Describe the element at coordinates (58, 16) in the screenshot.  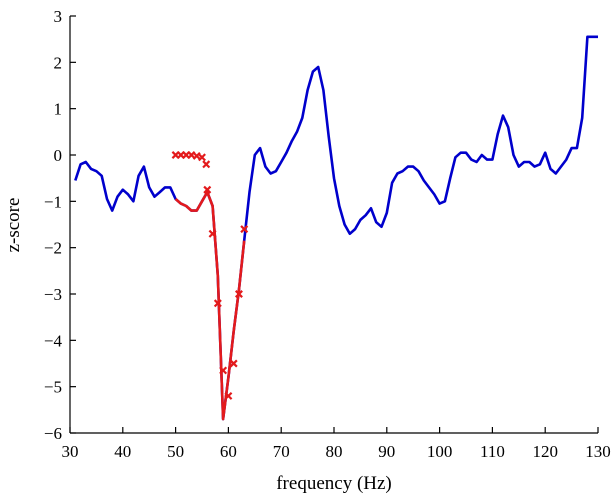
I see `y-tick-label: 3` at that location.